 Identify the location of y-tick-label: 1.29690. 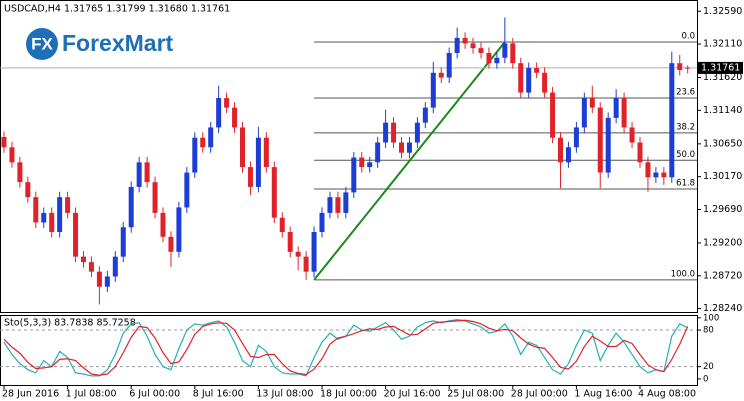
(722, 209).